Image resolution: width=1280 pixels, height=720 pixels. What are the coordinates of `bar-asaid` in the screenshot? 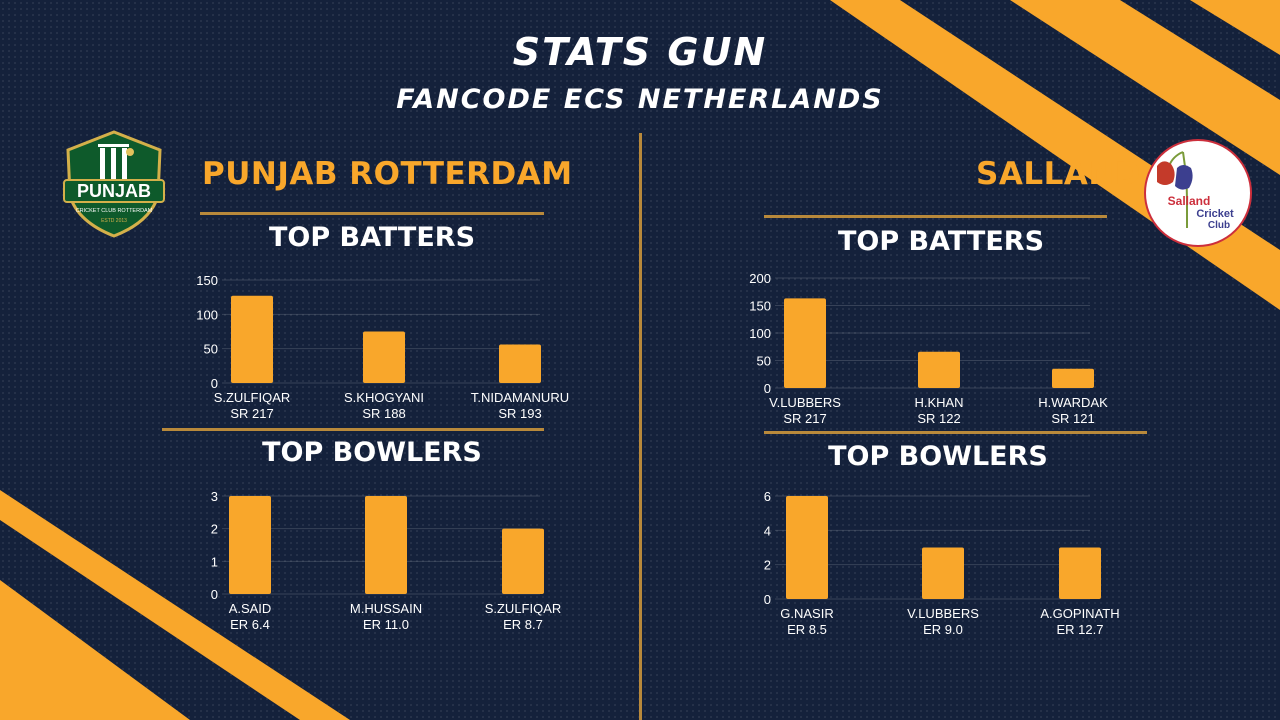 It's located at (250, 545).